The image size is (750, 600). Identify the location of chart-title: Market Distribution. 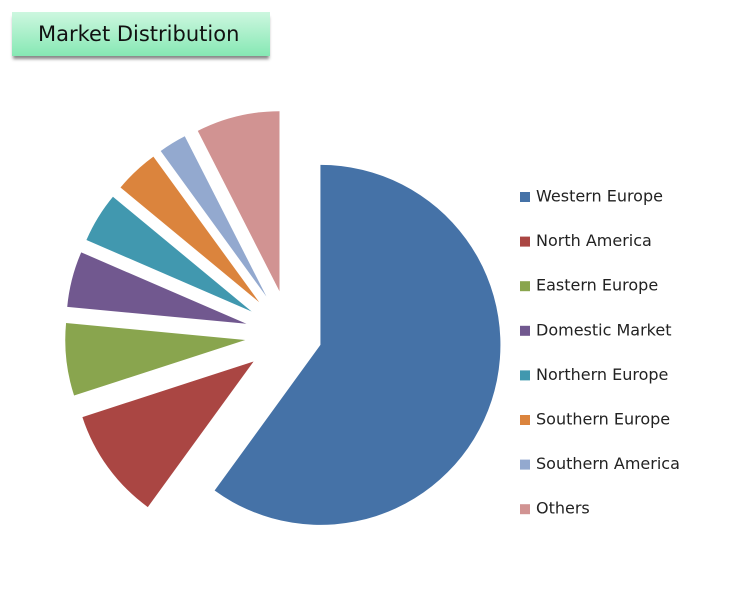
(141, 34).